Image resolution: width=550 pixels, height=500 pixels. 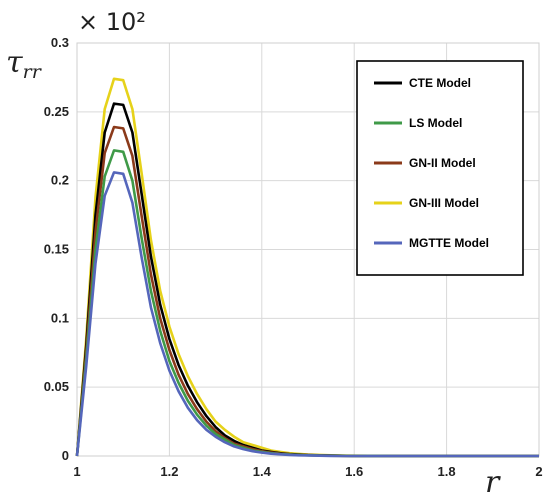 I want to click on y-tick-label: 0.1, so click(x=60, y=317).